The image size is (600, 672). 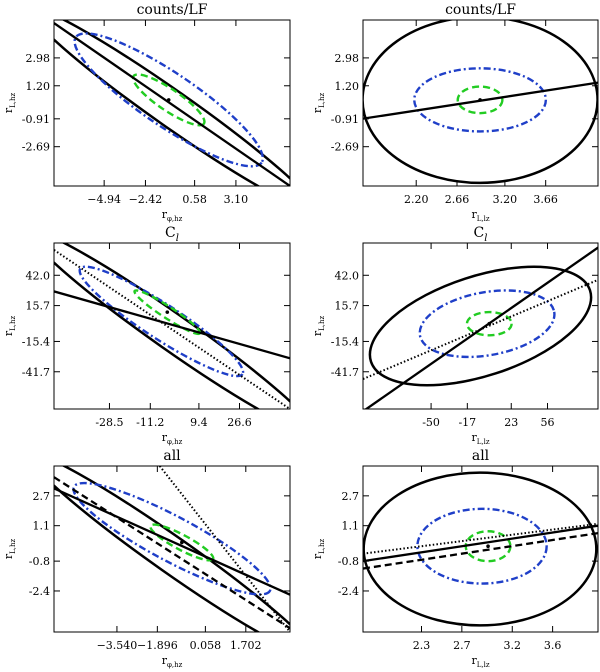 I want to click on y-tick-label: 2.98, so click(x=347, y=58).